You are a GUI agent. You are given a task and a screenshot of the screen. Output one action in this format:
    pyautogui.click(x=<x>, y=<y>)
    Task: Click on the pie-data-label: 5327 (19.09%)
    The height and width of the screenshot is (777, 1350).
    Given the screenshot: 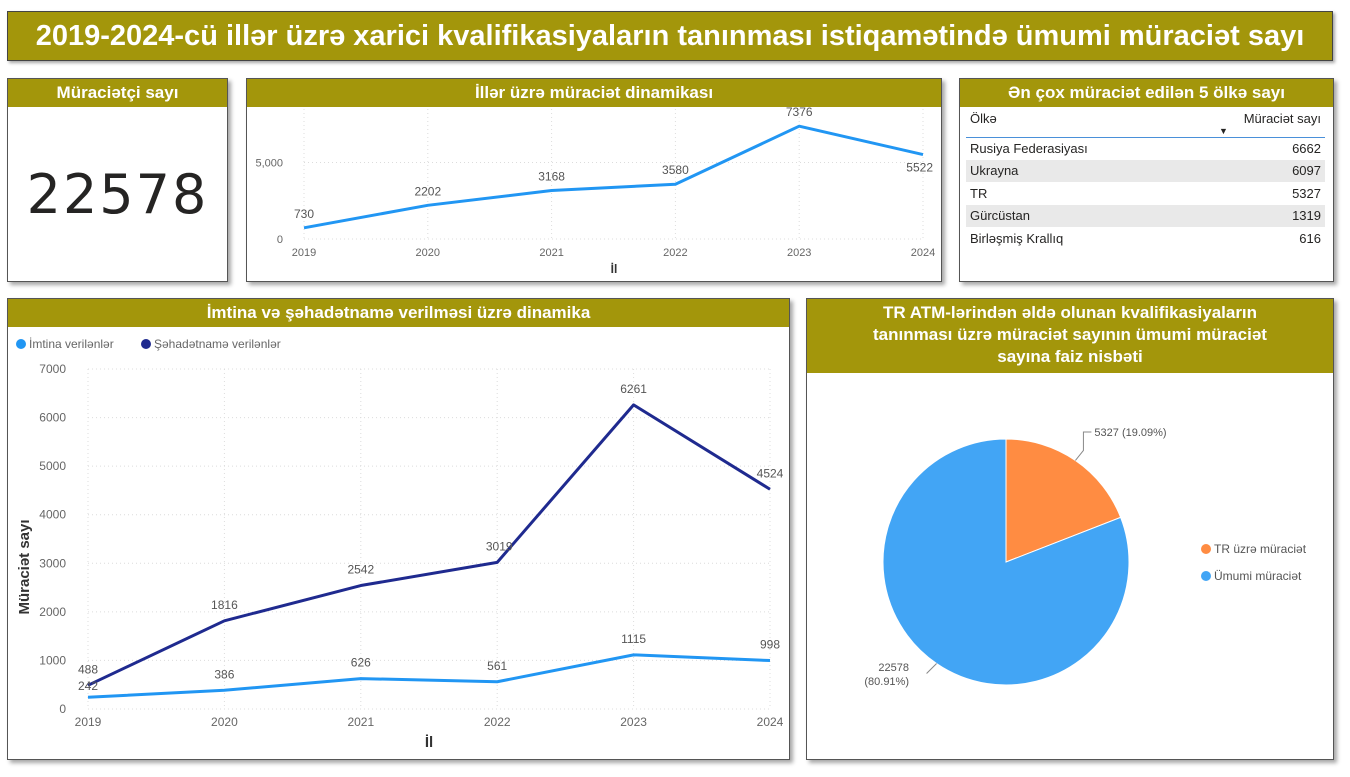 What is the action you would take?
    pyautogui.click(x=1130, y=433)
    